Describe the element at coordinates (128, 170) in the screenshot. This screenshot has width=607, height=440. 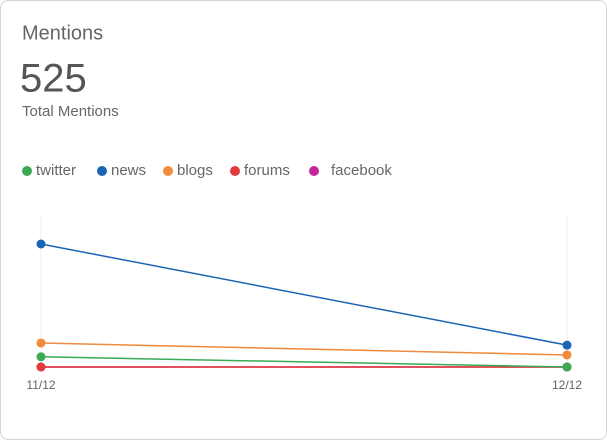
I see `legend-label: news` at that location.